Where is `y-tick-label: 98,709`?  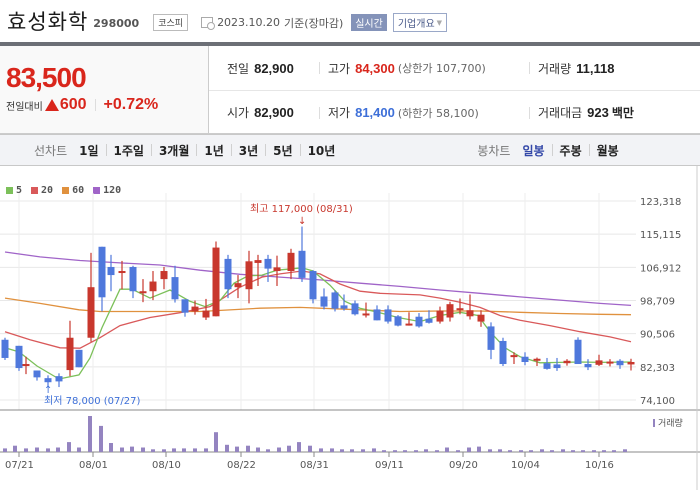 y-tick-label: 98,709 is located at coordinates (657, 302).